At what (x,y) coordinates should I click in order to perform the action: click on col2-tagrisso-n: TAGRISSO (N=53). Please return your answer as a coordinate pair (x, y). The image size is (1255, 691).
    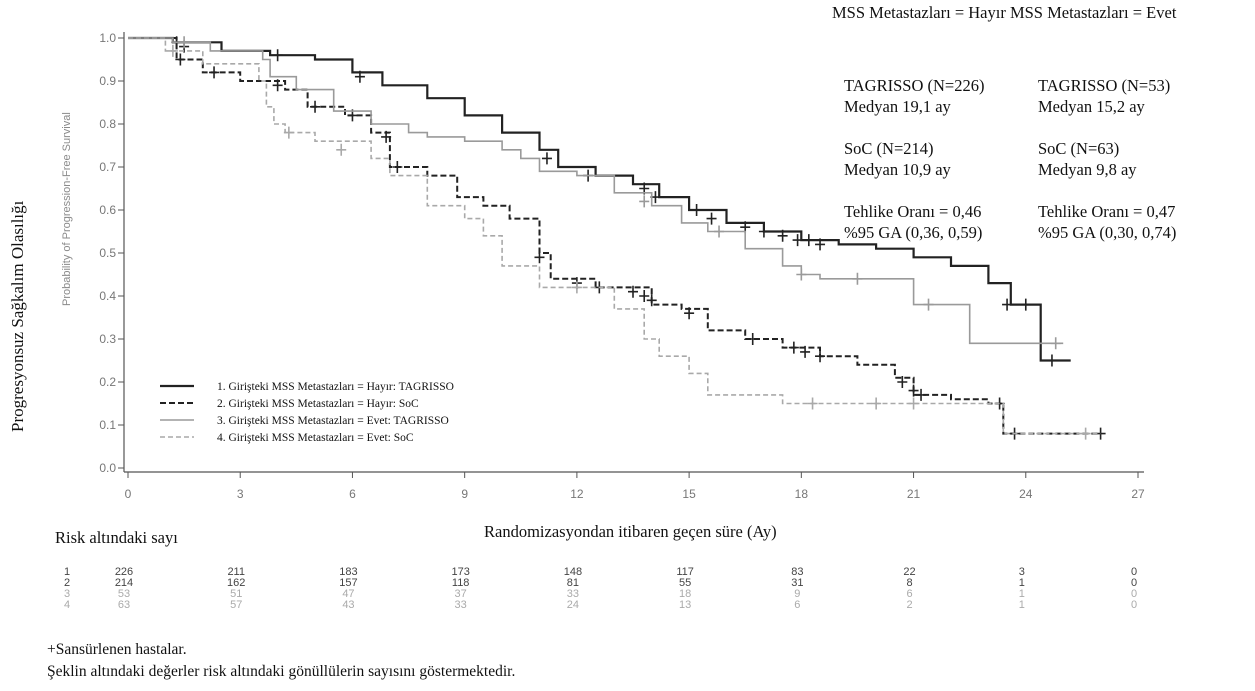
    Looking at the image, I should click on (1104, 85).